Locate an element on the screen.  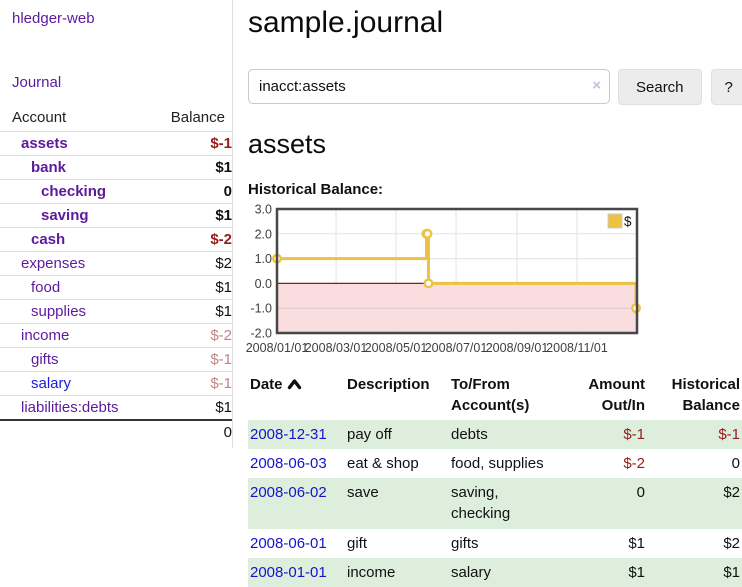
transaction-description: pay off is located at coordinates (369, 434).